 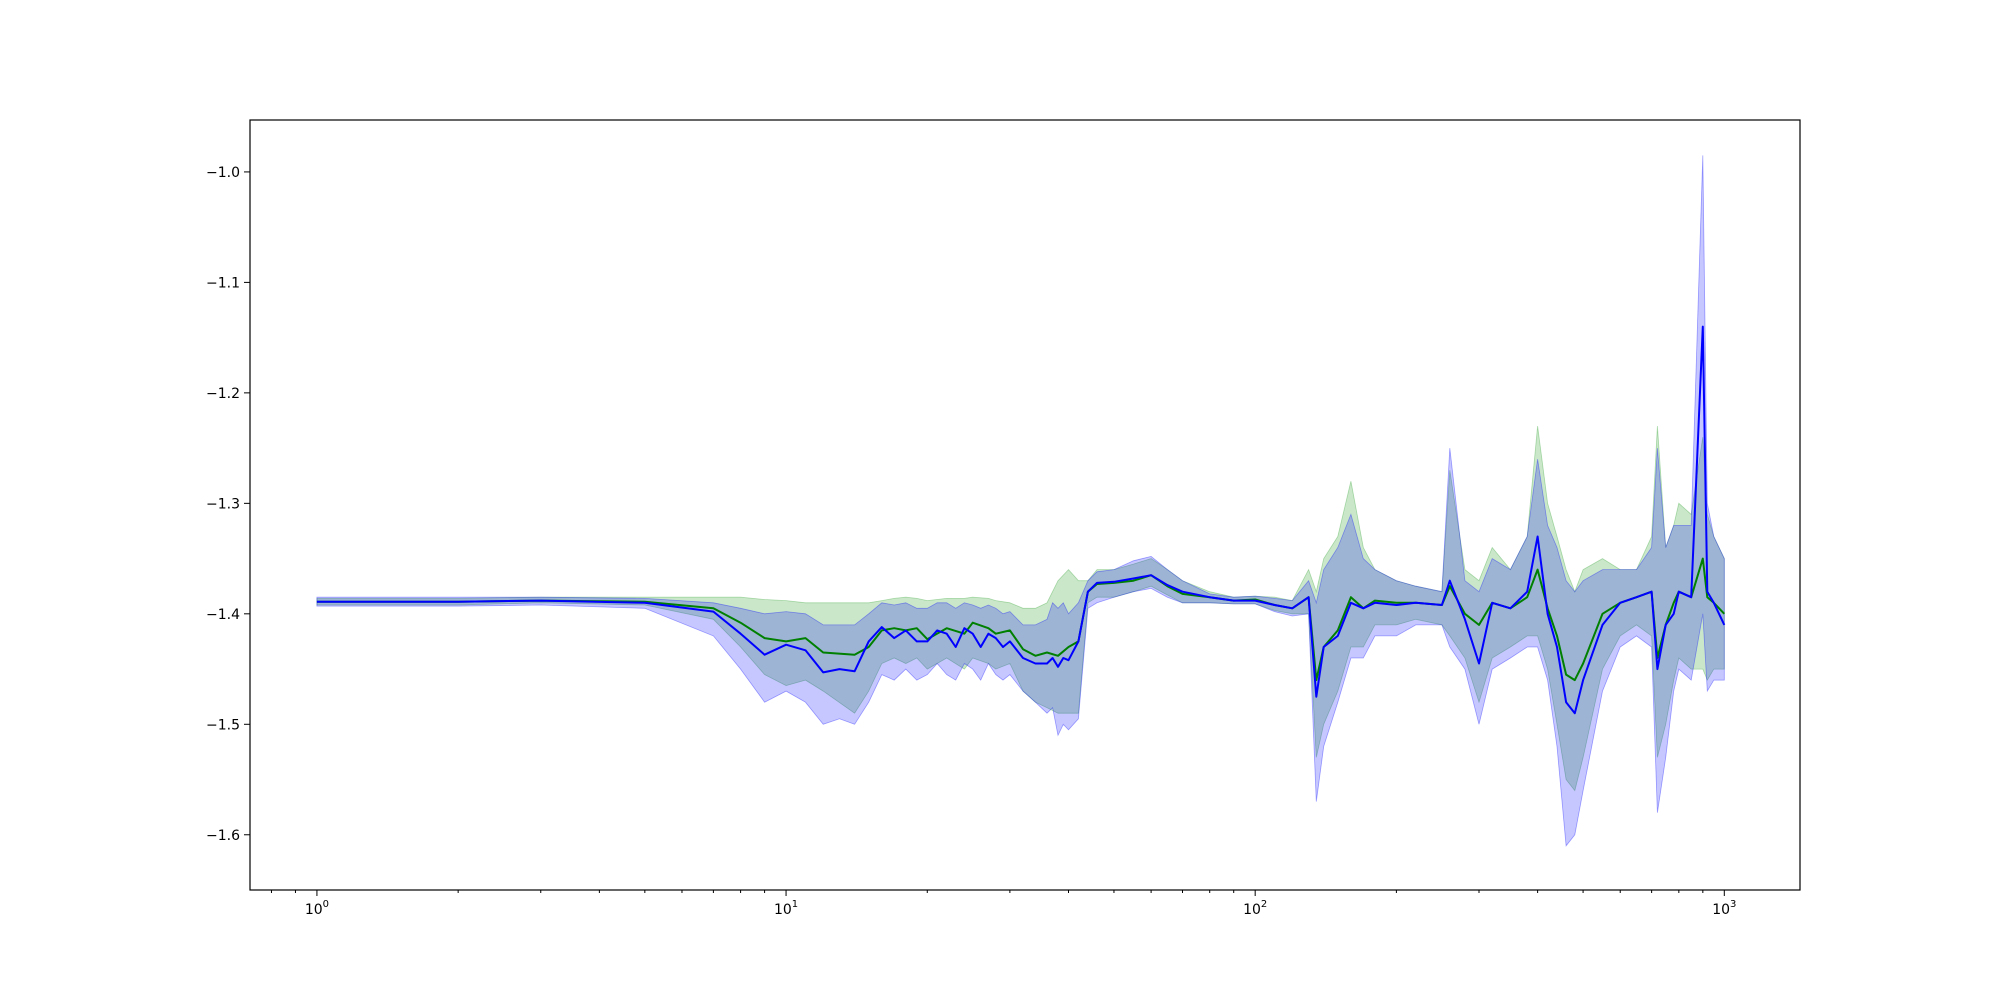 I want to click on y-tick-label: −1.0, so click(x=223, y=173).